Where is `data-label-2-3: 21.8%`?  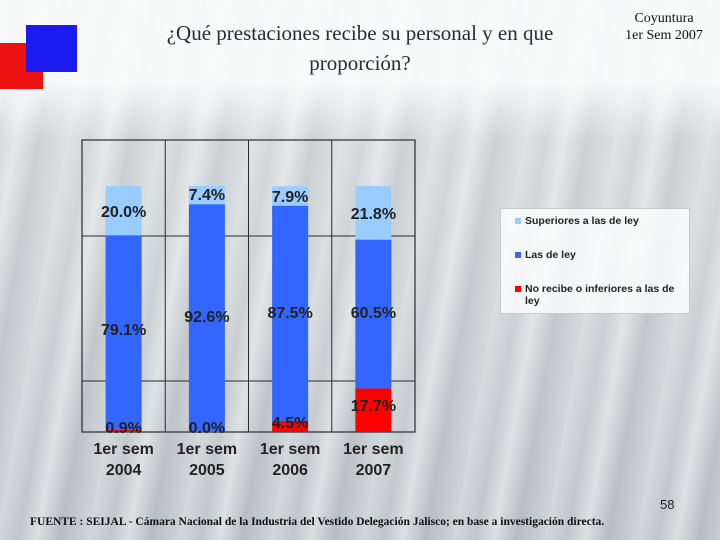
data-label-2-3: 21.8% is located at coordinates (373, 214).